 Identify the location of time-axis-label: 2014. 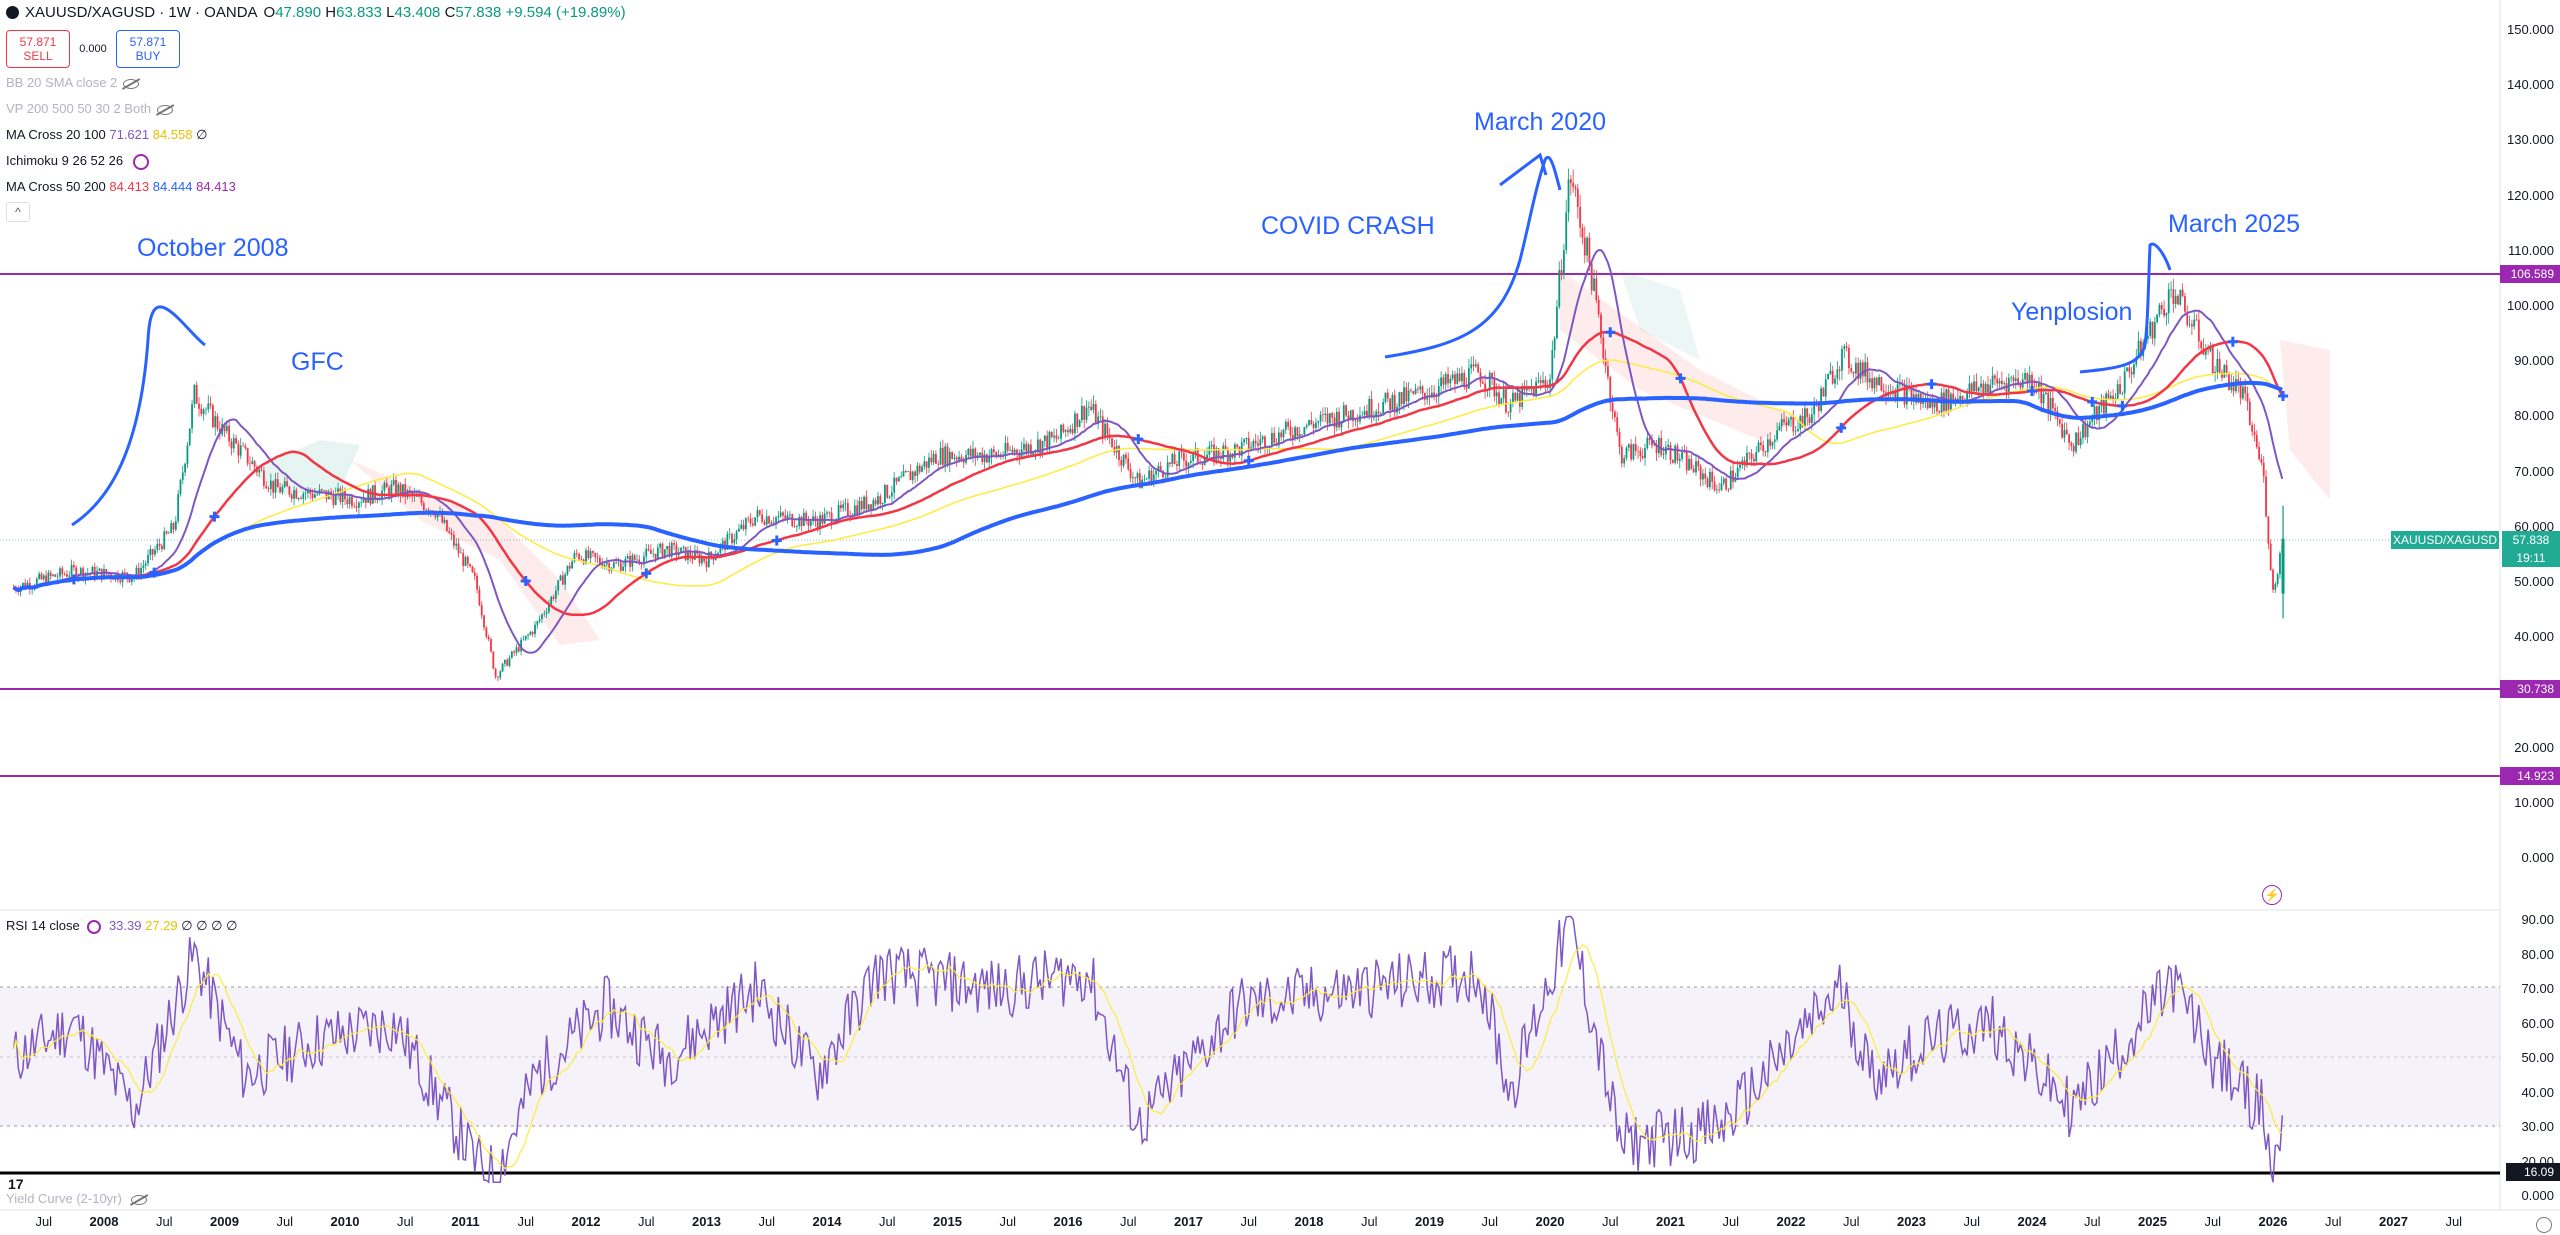
(827, 1221).